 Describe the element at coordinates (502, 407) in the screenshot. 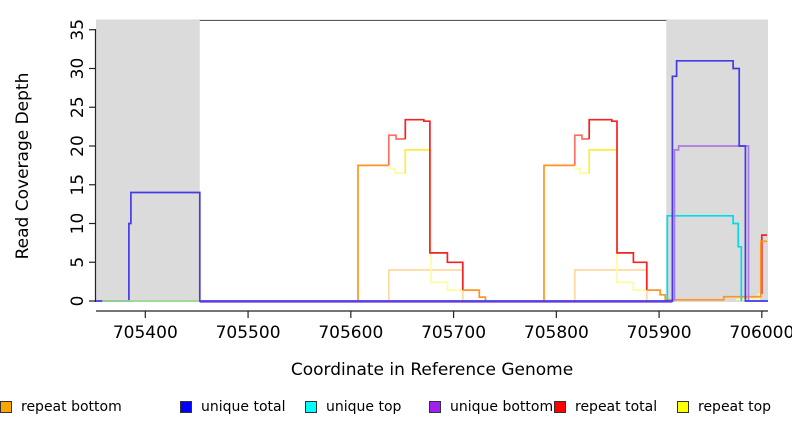

I see `legend-label: unique bottom` at that location.